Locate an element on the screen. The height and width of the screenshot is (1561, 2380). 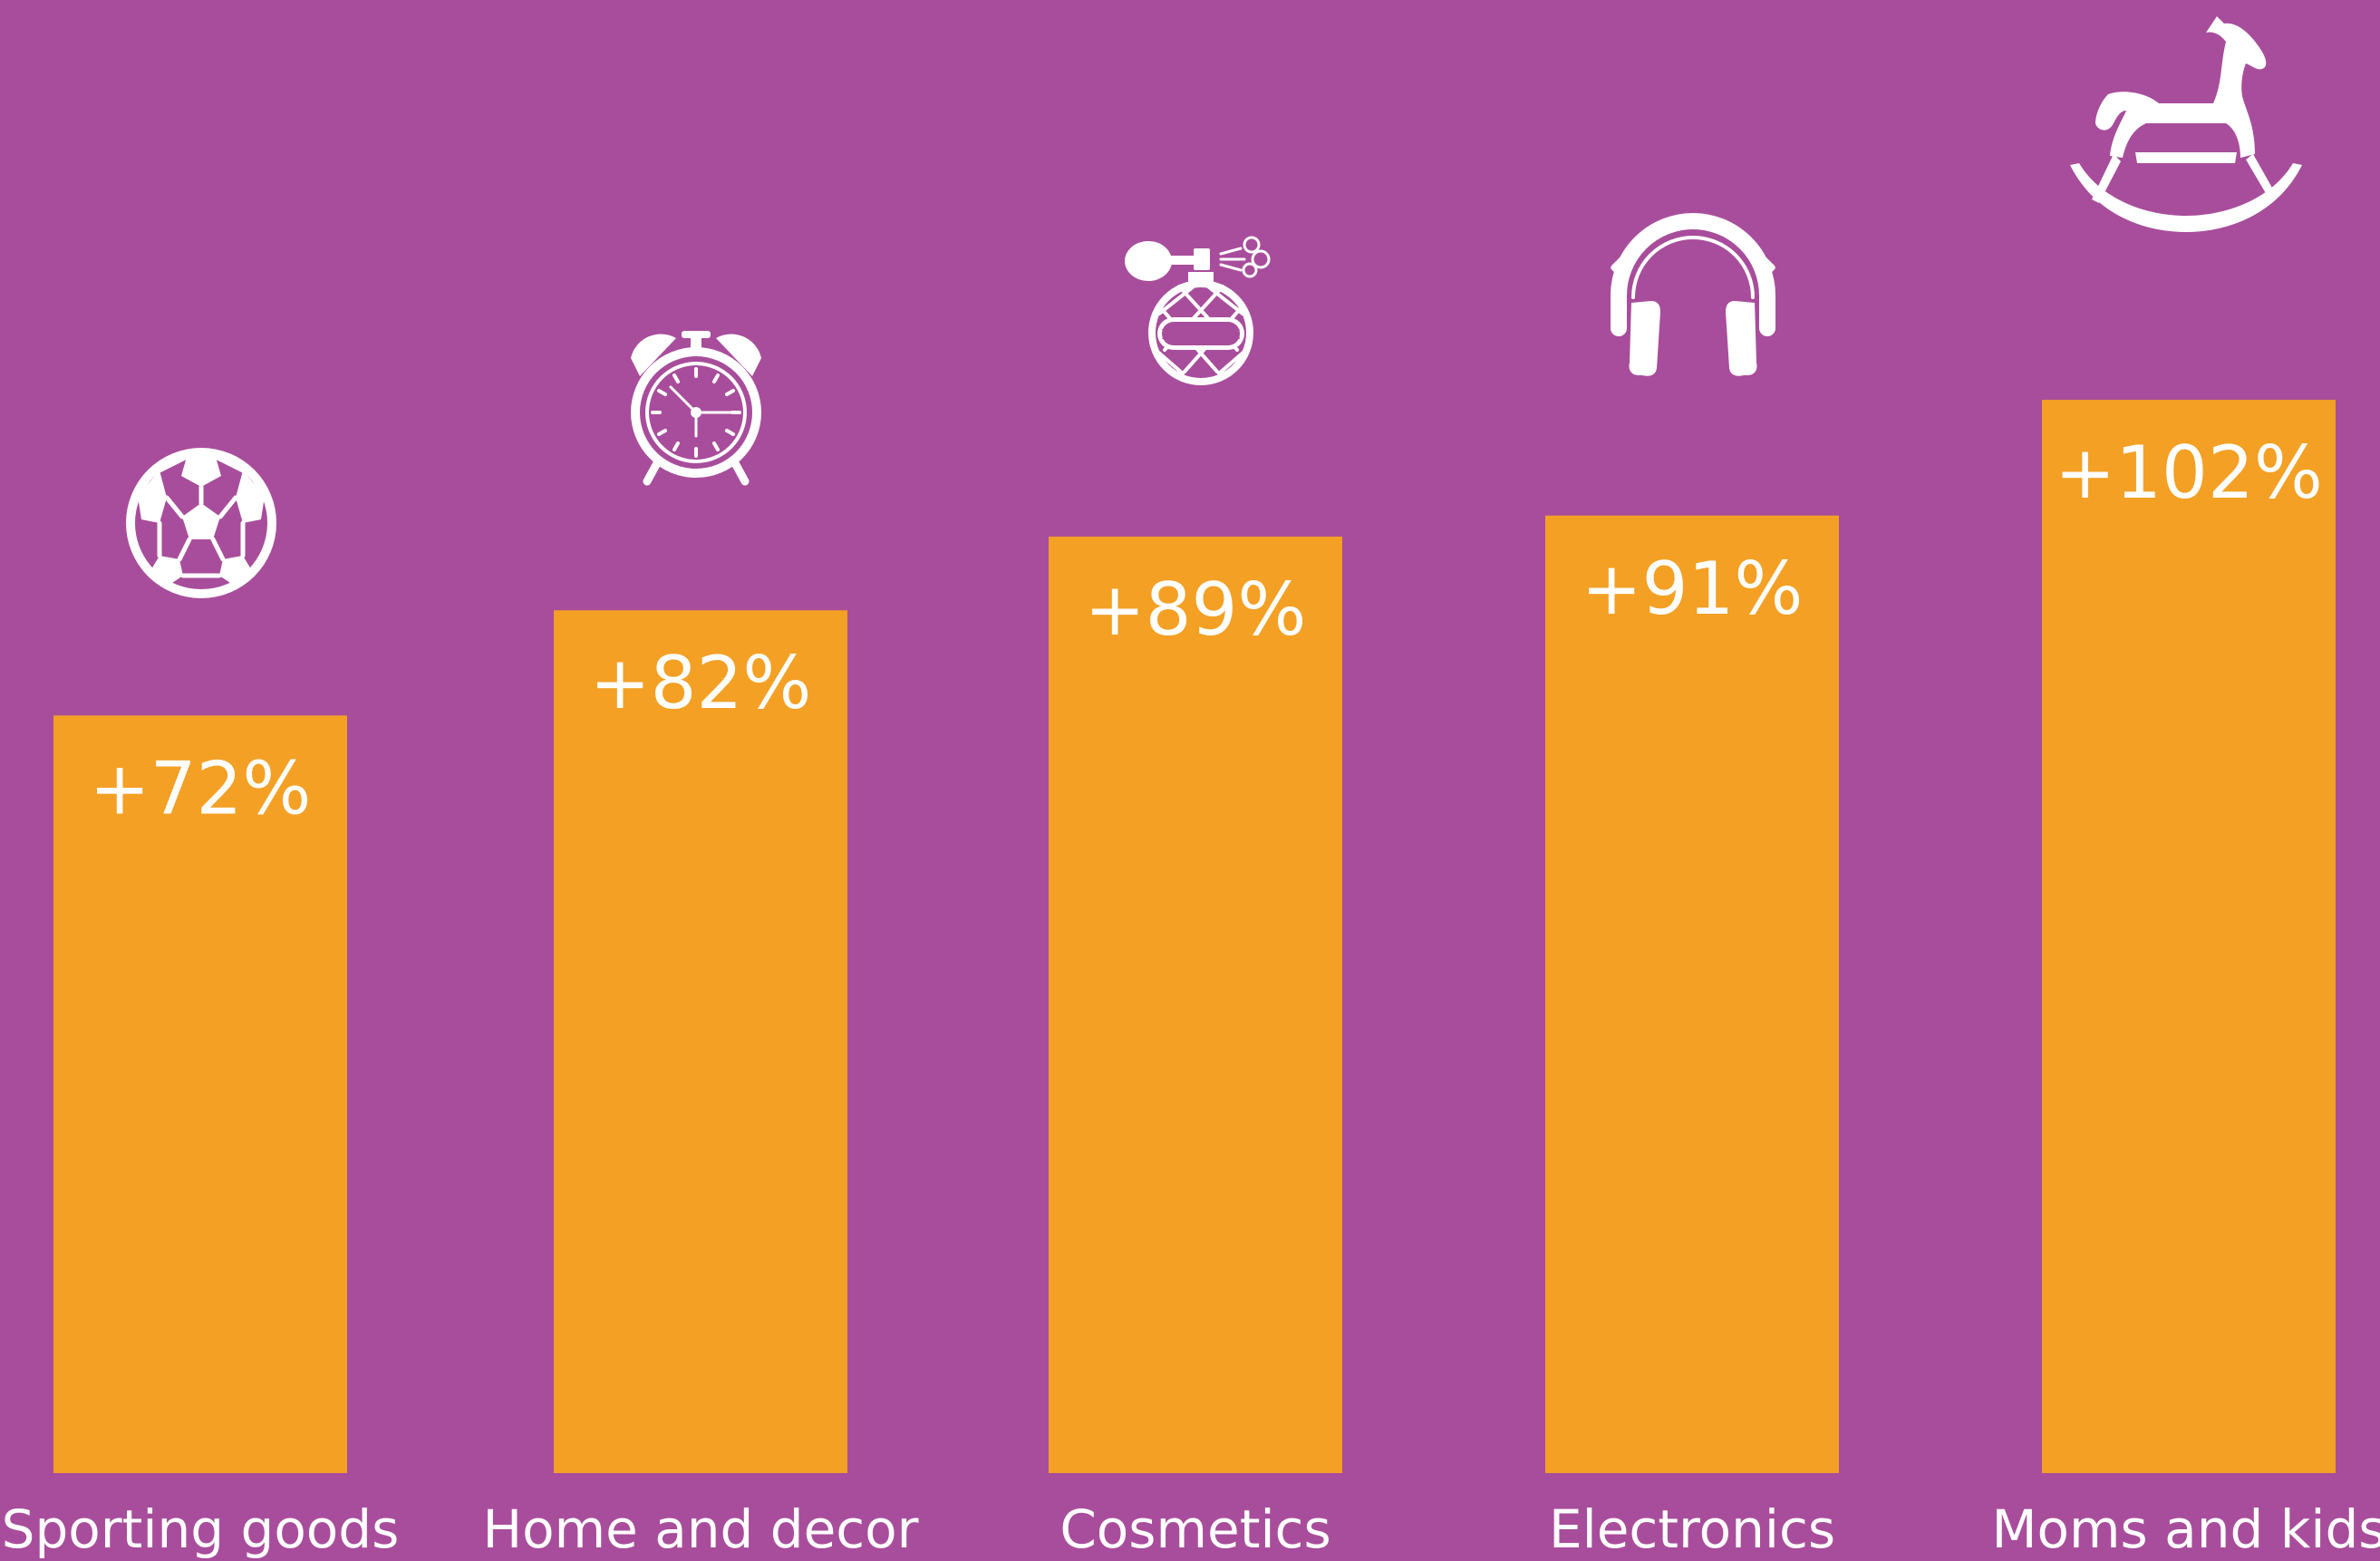
perfume-bottle-icon: PERFUME is located at coordinates (1198, 311).